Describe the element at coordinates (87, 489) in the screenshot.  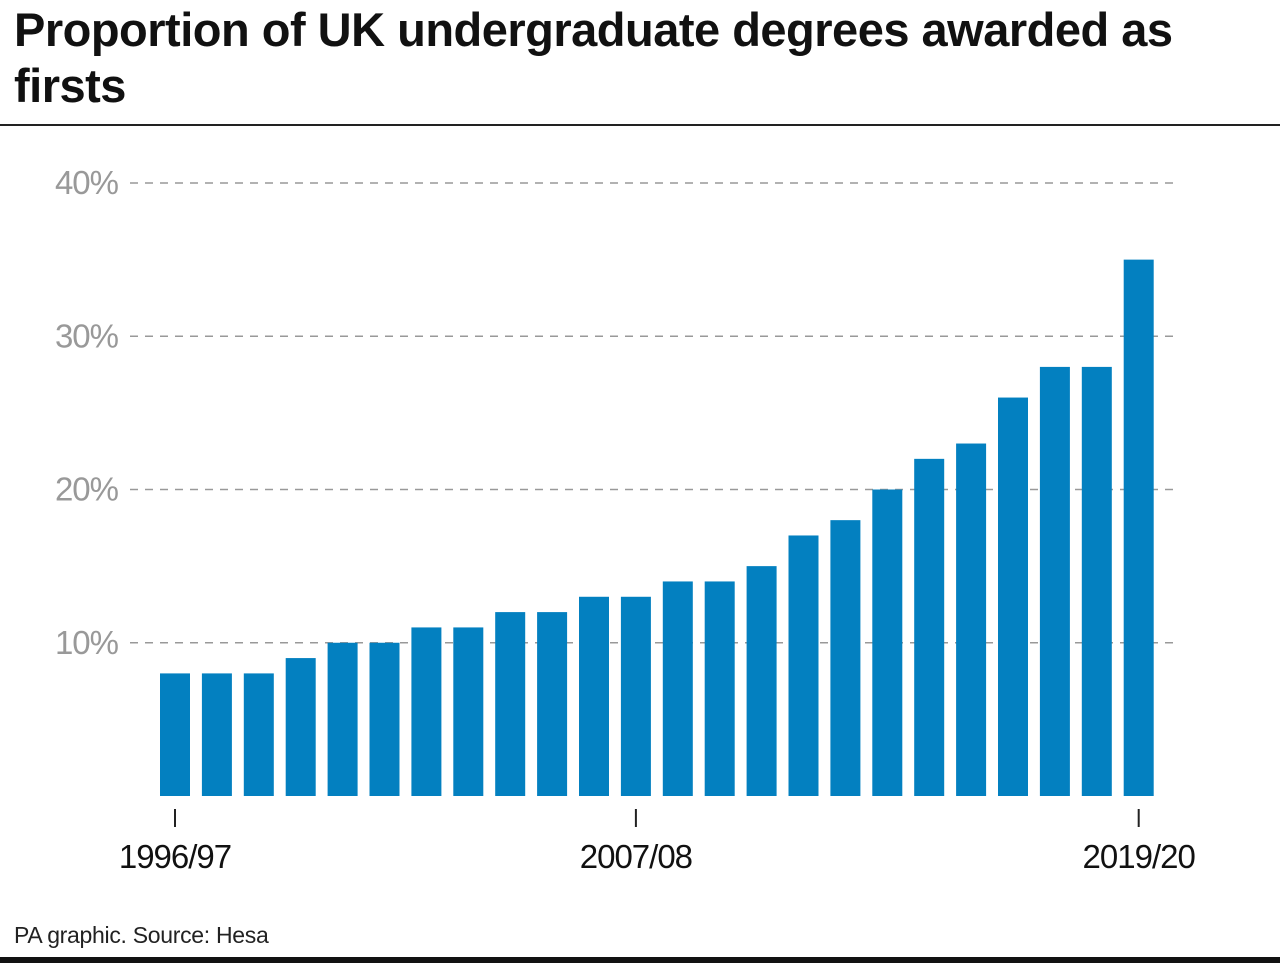
I see `y-tick-label: 20%` at that location.